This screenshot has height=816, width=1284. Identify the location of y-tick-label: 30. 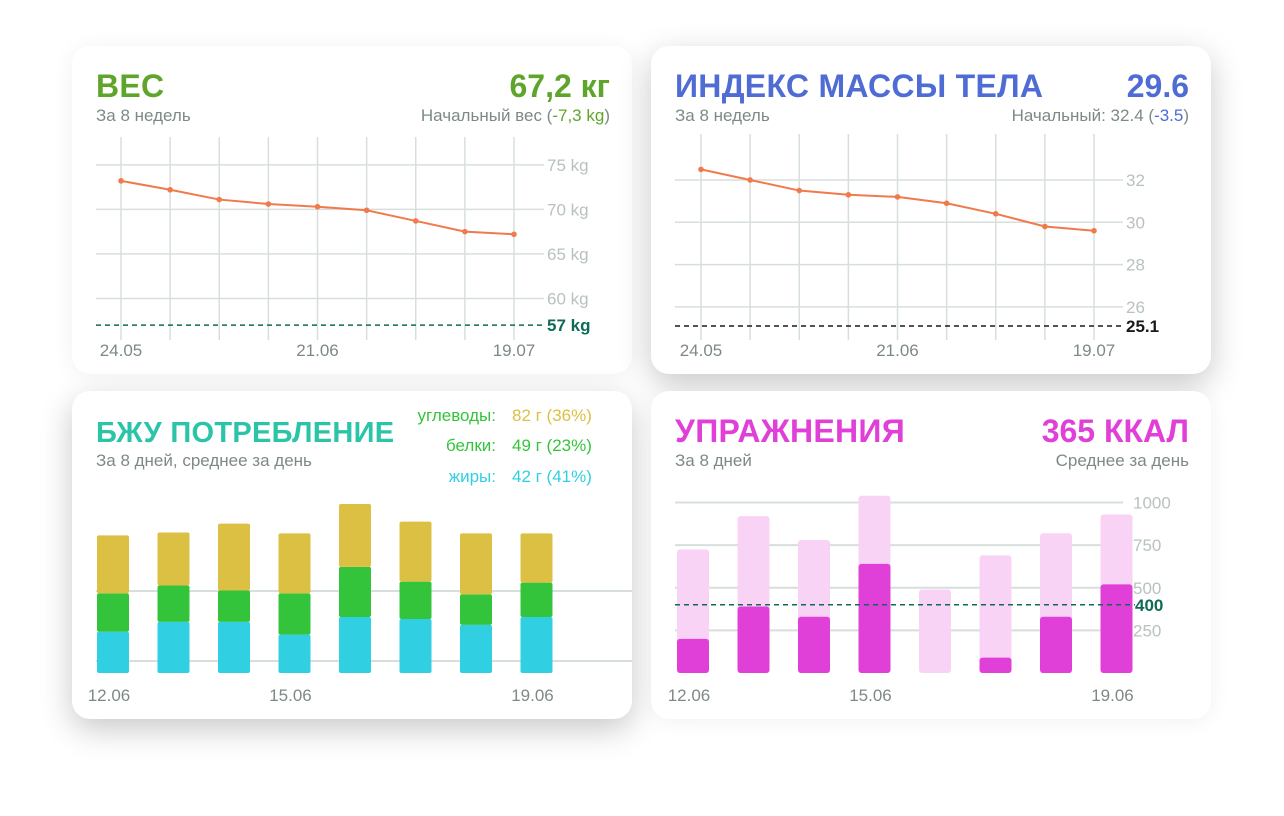
(1135, 222).